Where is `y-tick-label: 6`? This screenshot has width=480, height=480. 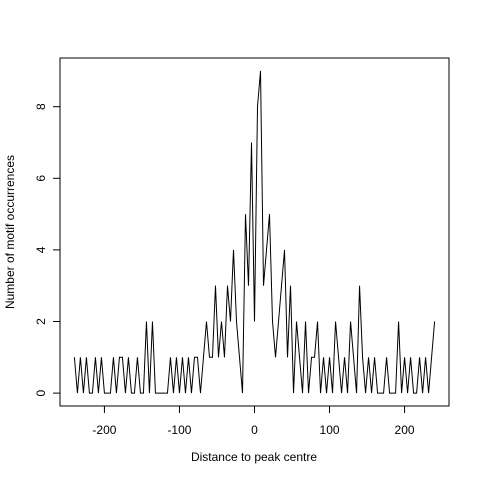
y-tick-label: 6 is located at coordinates (41, 178).